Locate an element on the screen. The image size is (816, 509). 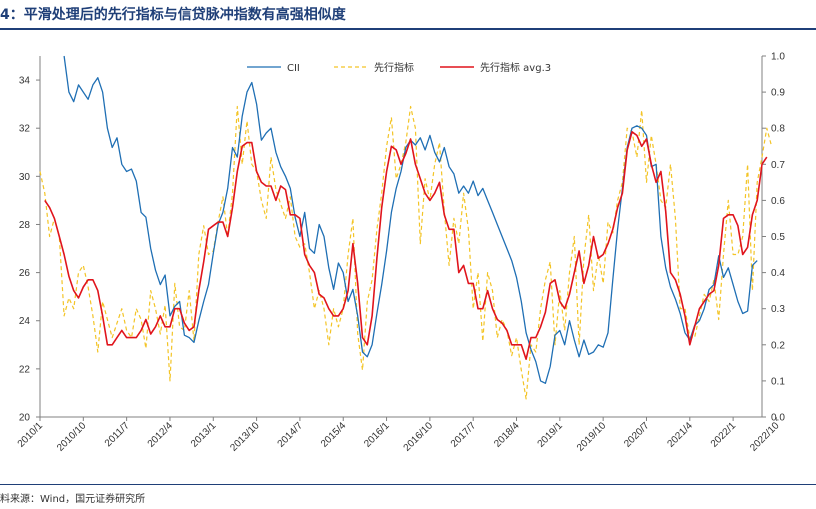
left-axis-tick-label: 34 is located at coordinates (25, 81).